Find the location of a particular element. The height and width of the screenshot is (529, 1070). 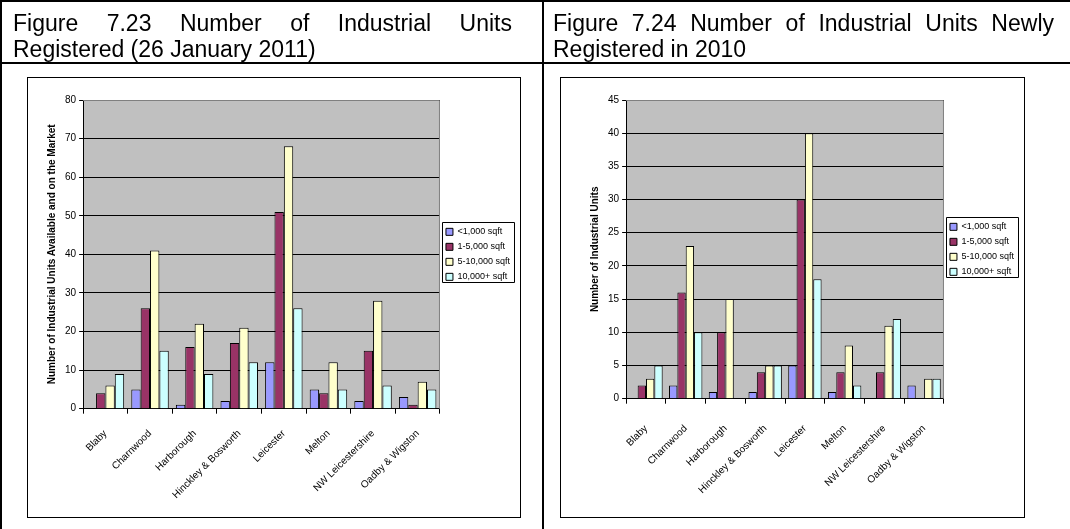

y-tick-label: 60 is located at coordinates (71, 176).